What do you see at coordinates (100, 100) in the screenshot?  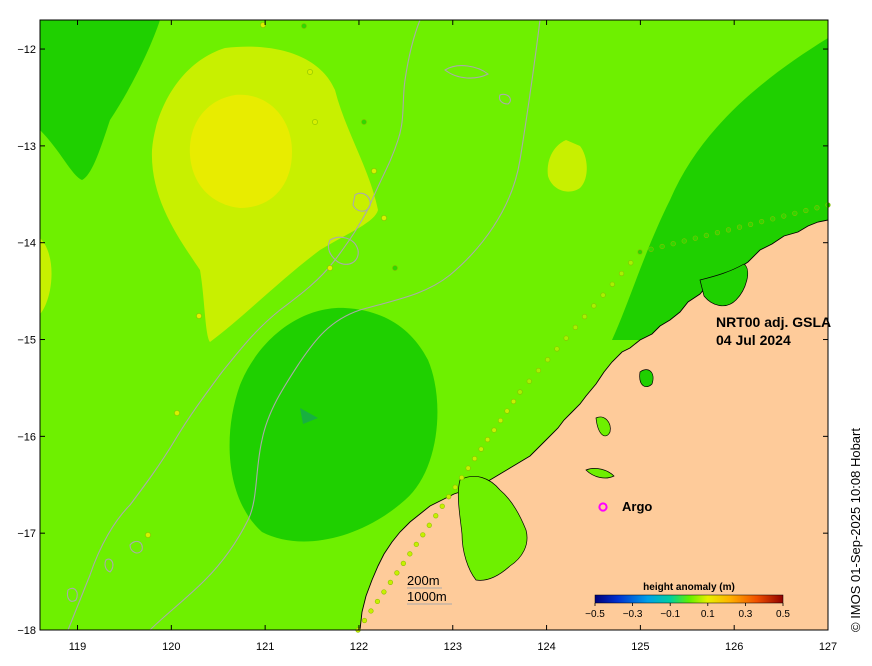 I see `low-anomaly-region-northwest` at bounding box center [100, 100].